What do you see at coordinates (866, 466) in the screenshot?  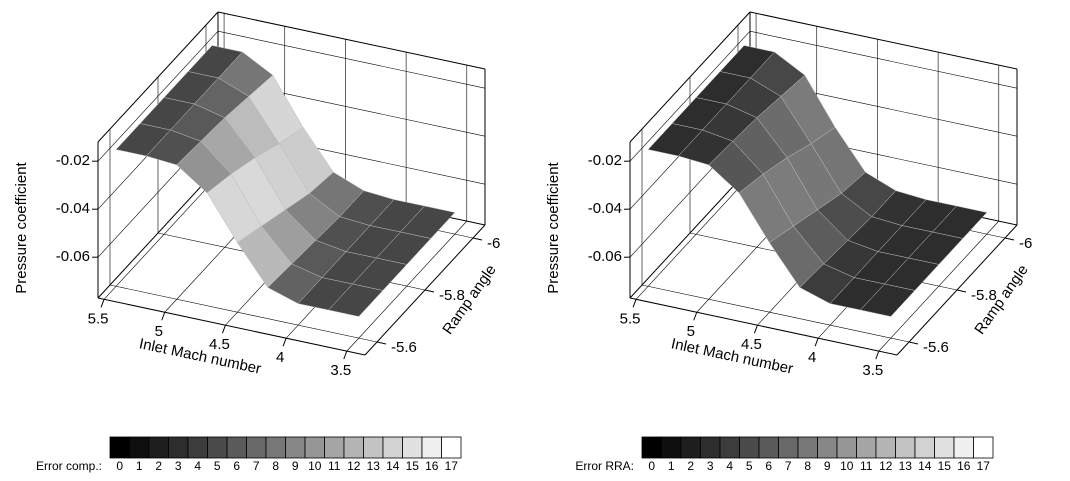 I see `colorbar-tick-label: 11` at bounding box center [866, 466].